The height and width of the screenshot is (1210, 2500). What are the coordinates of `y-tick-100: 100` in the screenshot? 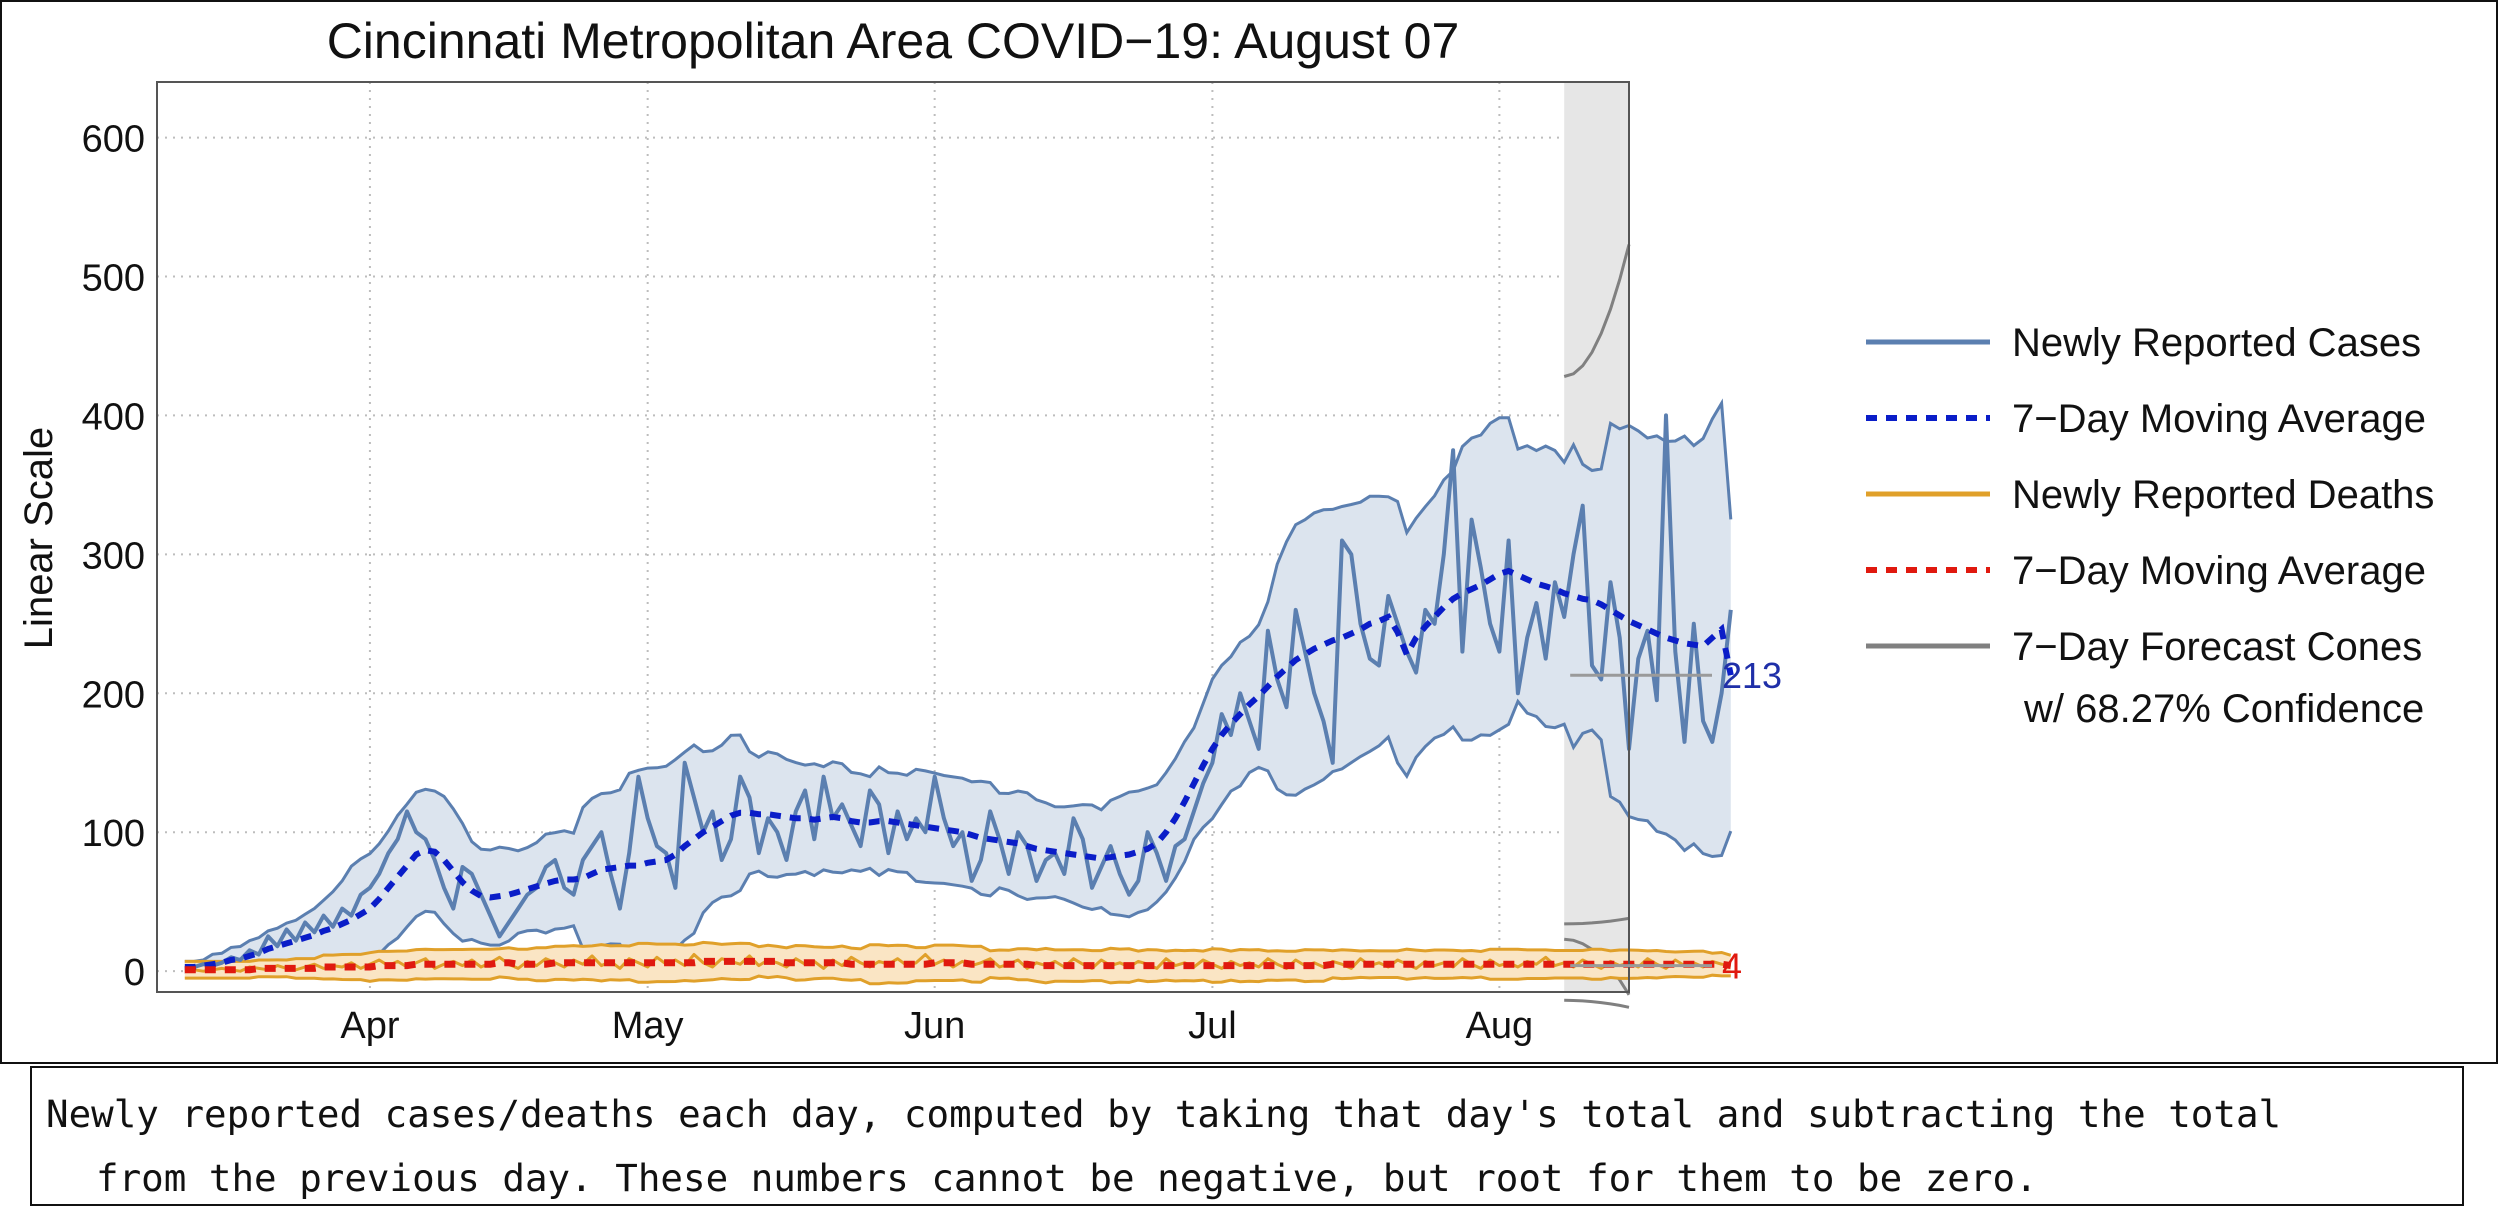 It's located at (113, 834).